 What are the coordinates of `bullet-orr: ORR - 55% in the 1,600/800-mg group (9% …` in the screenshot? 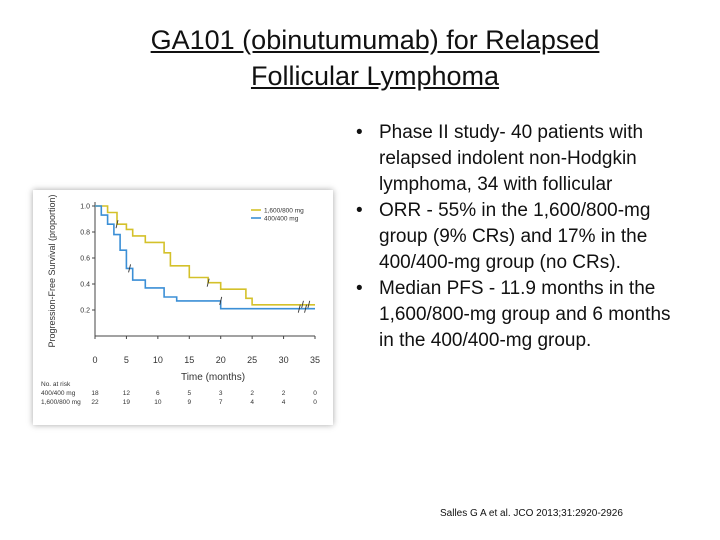 It's located at (512, 237).